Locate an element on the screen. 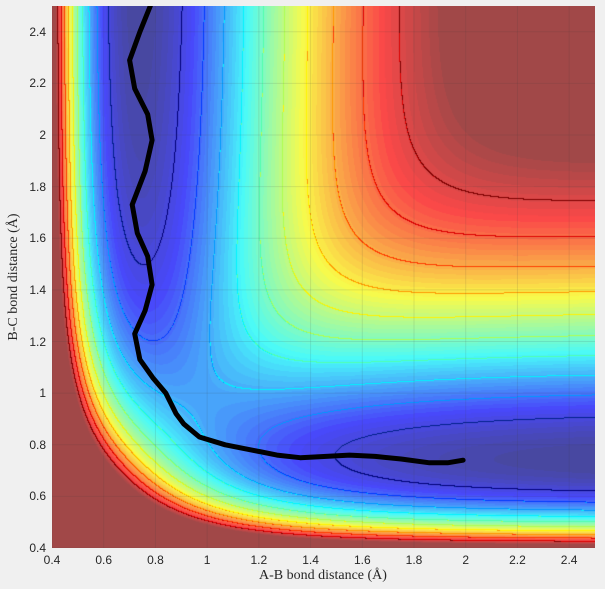  x-tick-label: 0.6 is located at coordinates (104, 560).